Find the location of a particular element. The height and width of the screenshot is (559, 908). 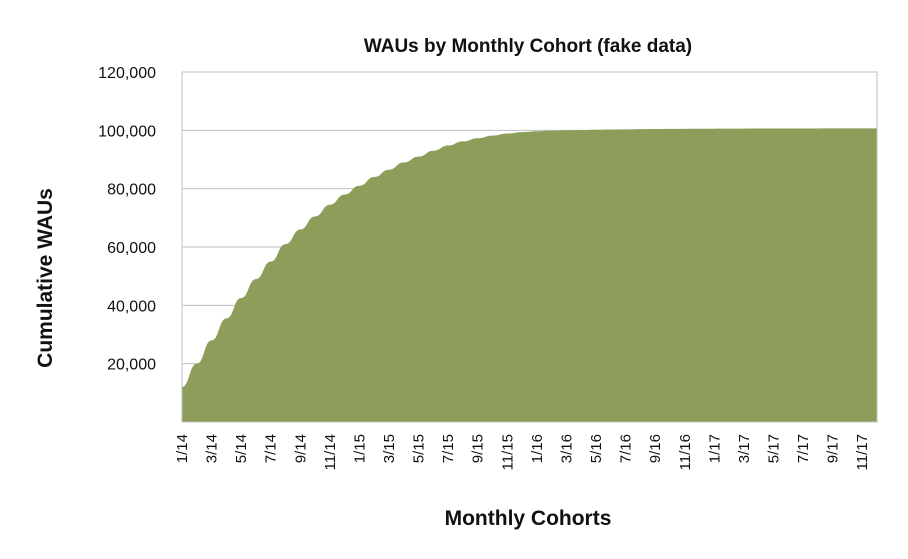

x-tick-label: 3/16 is located at coordinates (566, 448).